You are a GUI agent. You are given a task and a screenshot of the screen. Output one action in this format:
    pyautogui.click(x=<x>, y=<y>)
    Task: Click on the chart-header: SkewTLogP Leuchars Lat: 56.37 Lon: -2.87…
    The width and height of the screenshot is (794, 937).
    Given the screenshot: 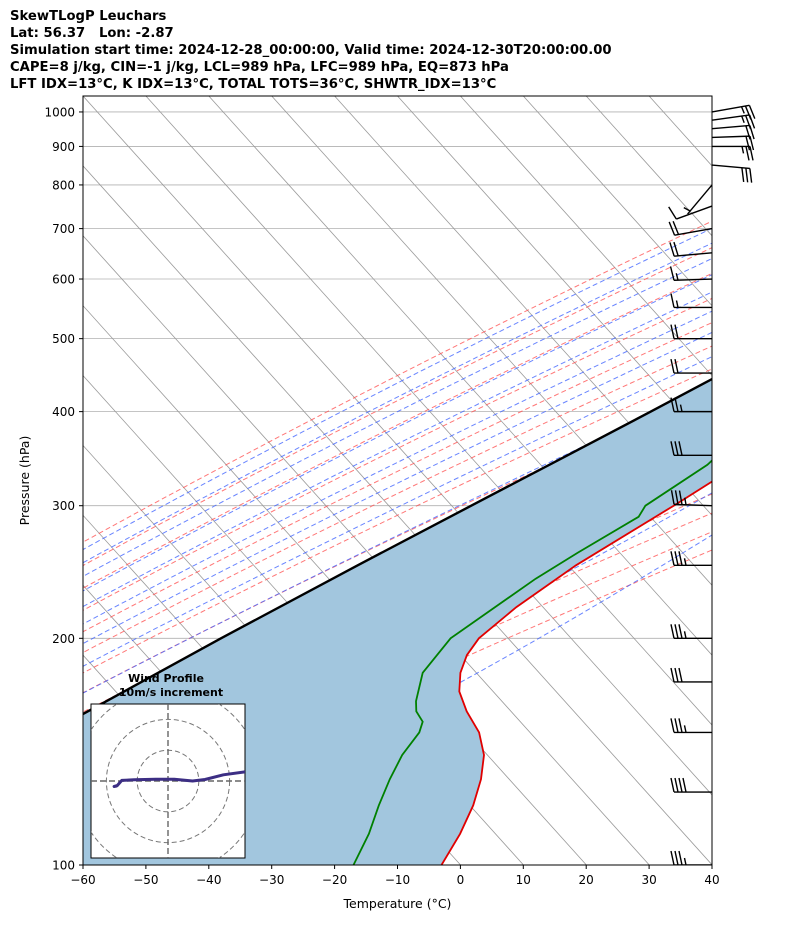 What is the action you would take?
    pyautogui.click(x=311, y=50)
    